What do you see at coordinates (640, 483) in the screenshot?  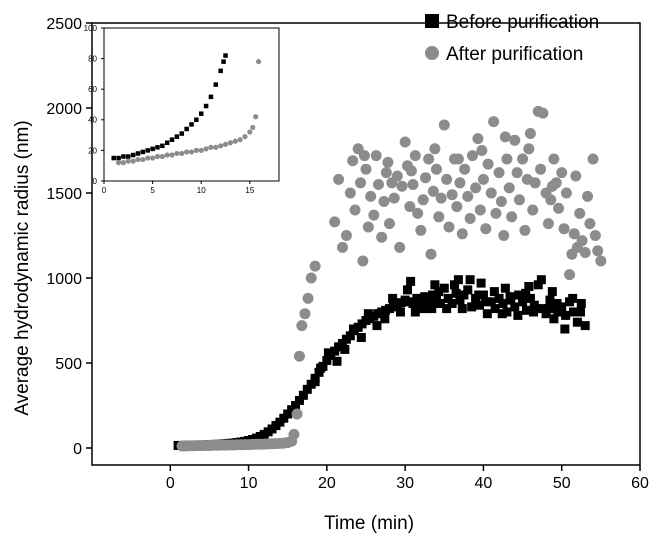 I see `main-x-tick-label: 60` at bounding box center [640, 483].